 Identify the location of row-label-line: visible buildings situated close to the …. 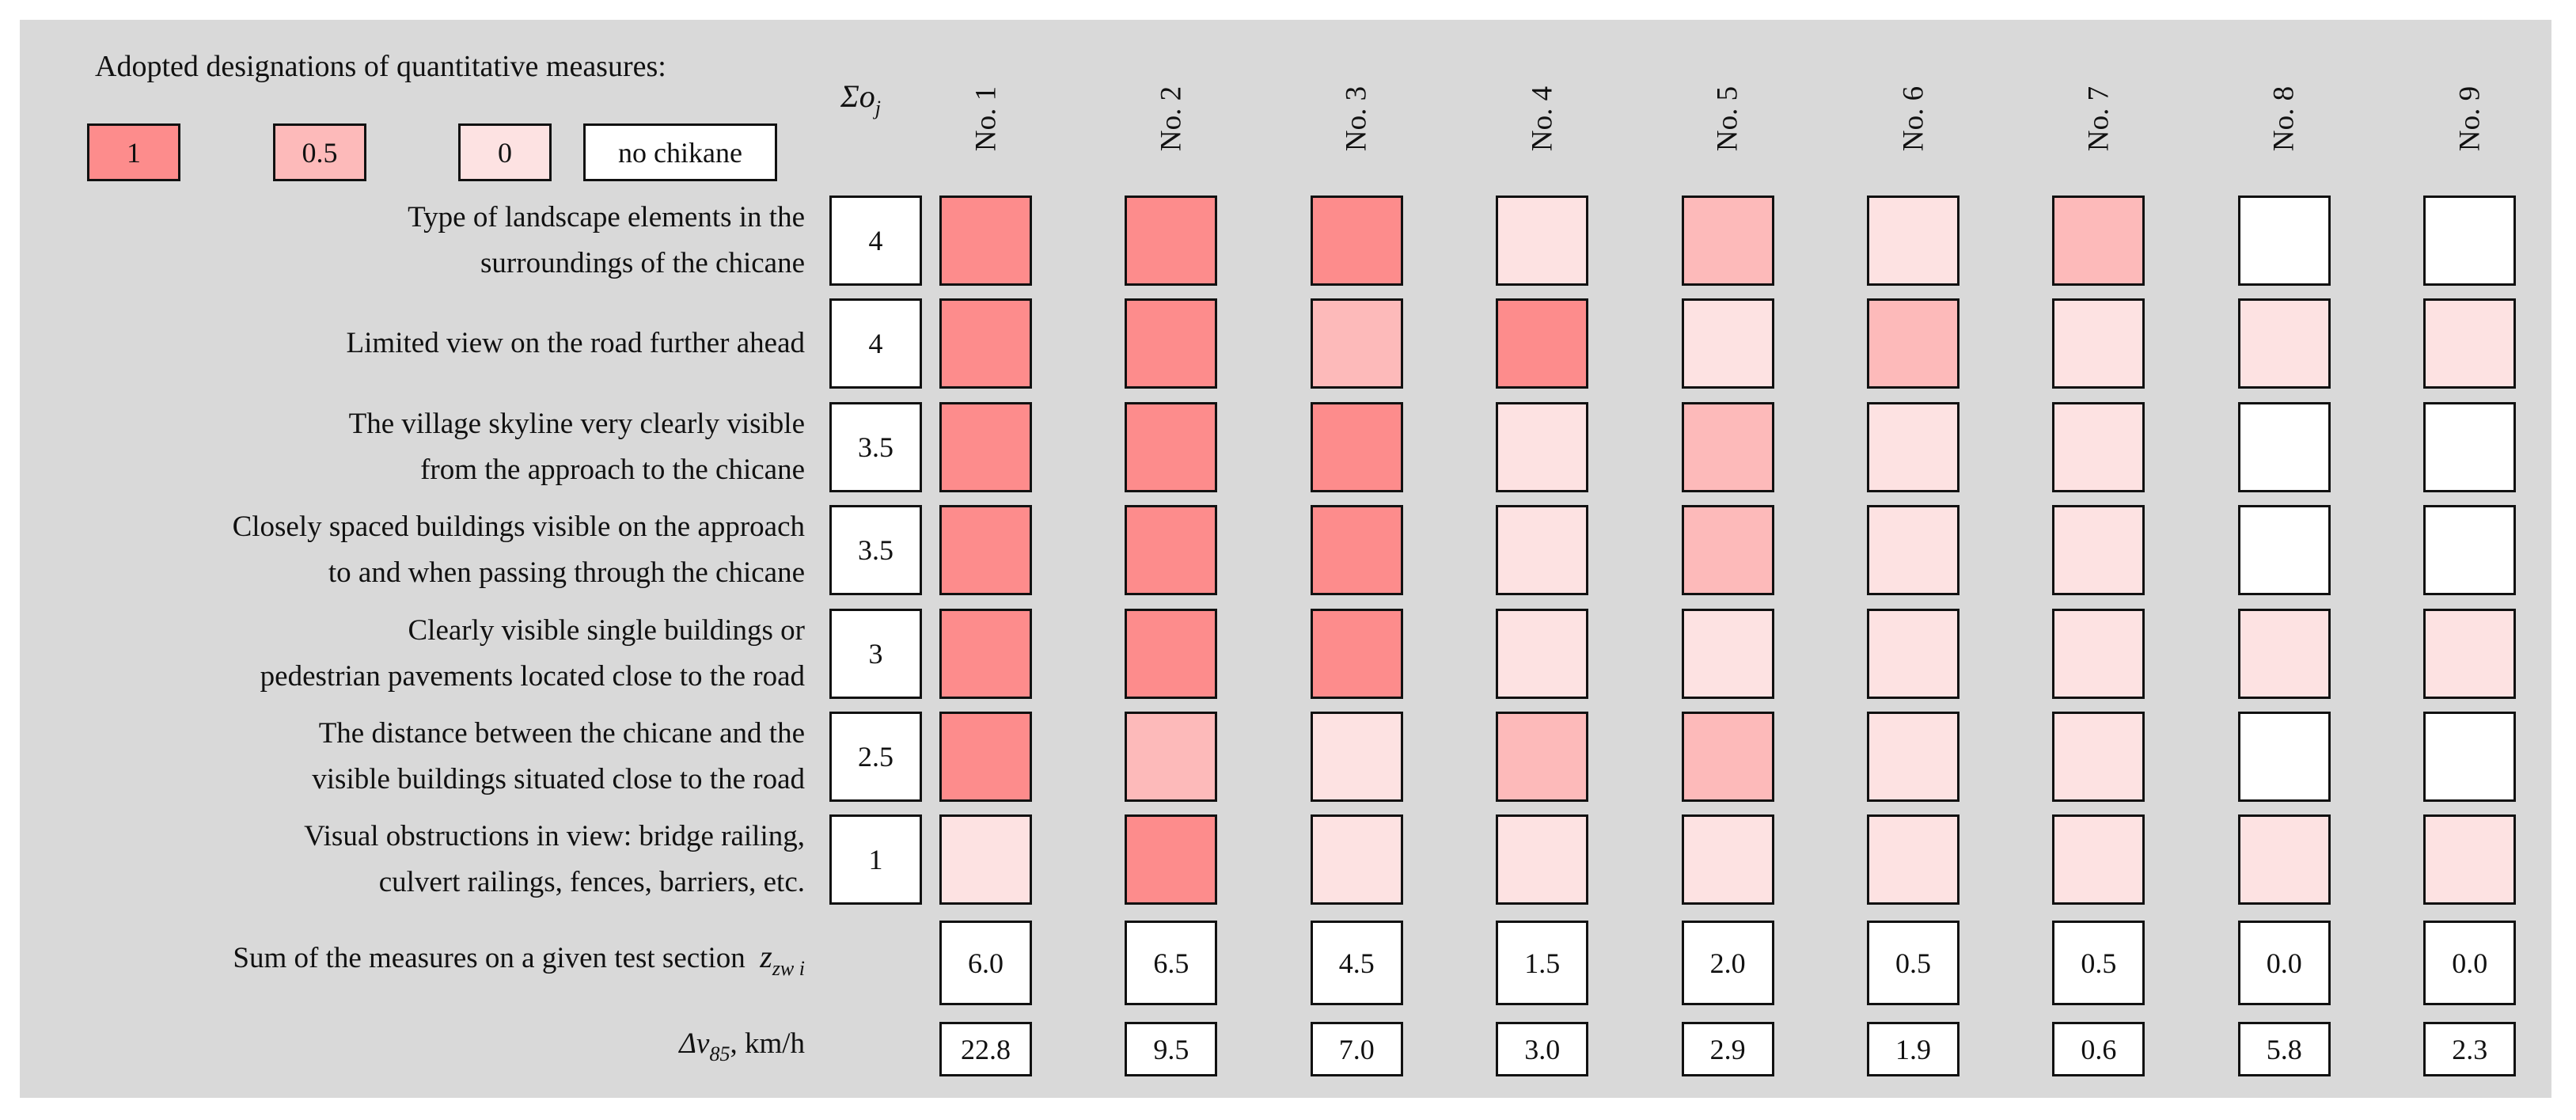
(558, 779).